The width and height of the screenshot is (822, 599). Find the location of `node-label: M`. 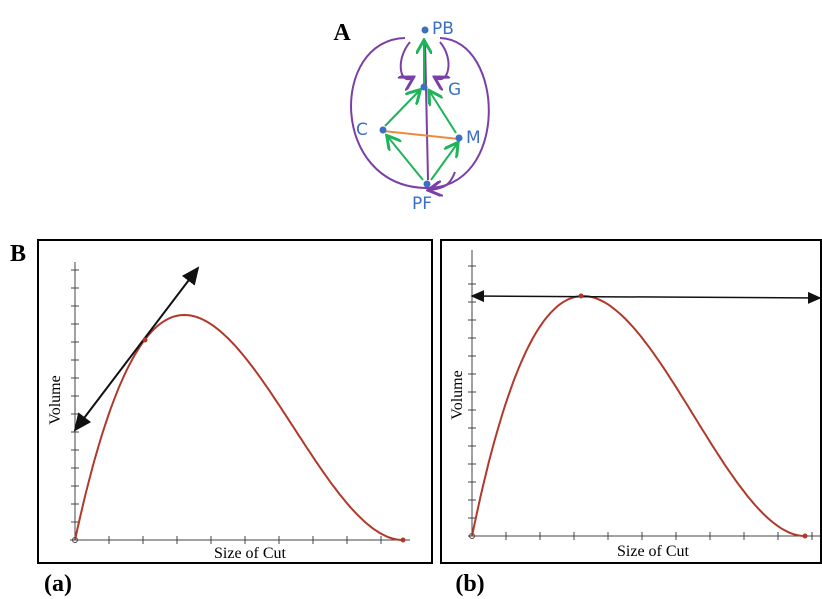

node-label: M is located at coordinates (473, 138).